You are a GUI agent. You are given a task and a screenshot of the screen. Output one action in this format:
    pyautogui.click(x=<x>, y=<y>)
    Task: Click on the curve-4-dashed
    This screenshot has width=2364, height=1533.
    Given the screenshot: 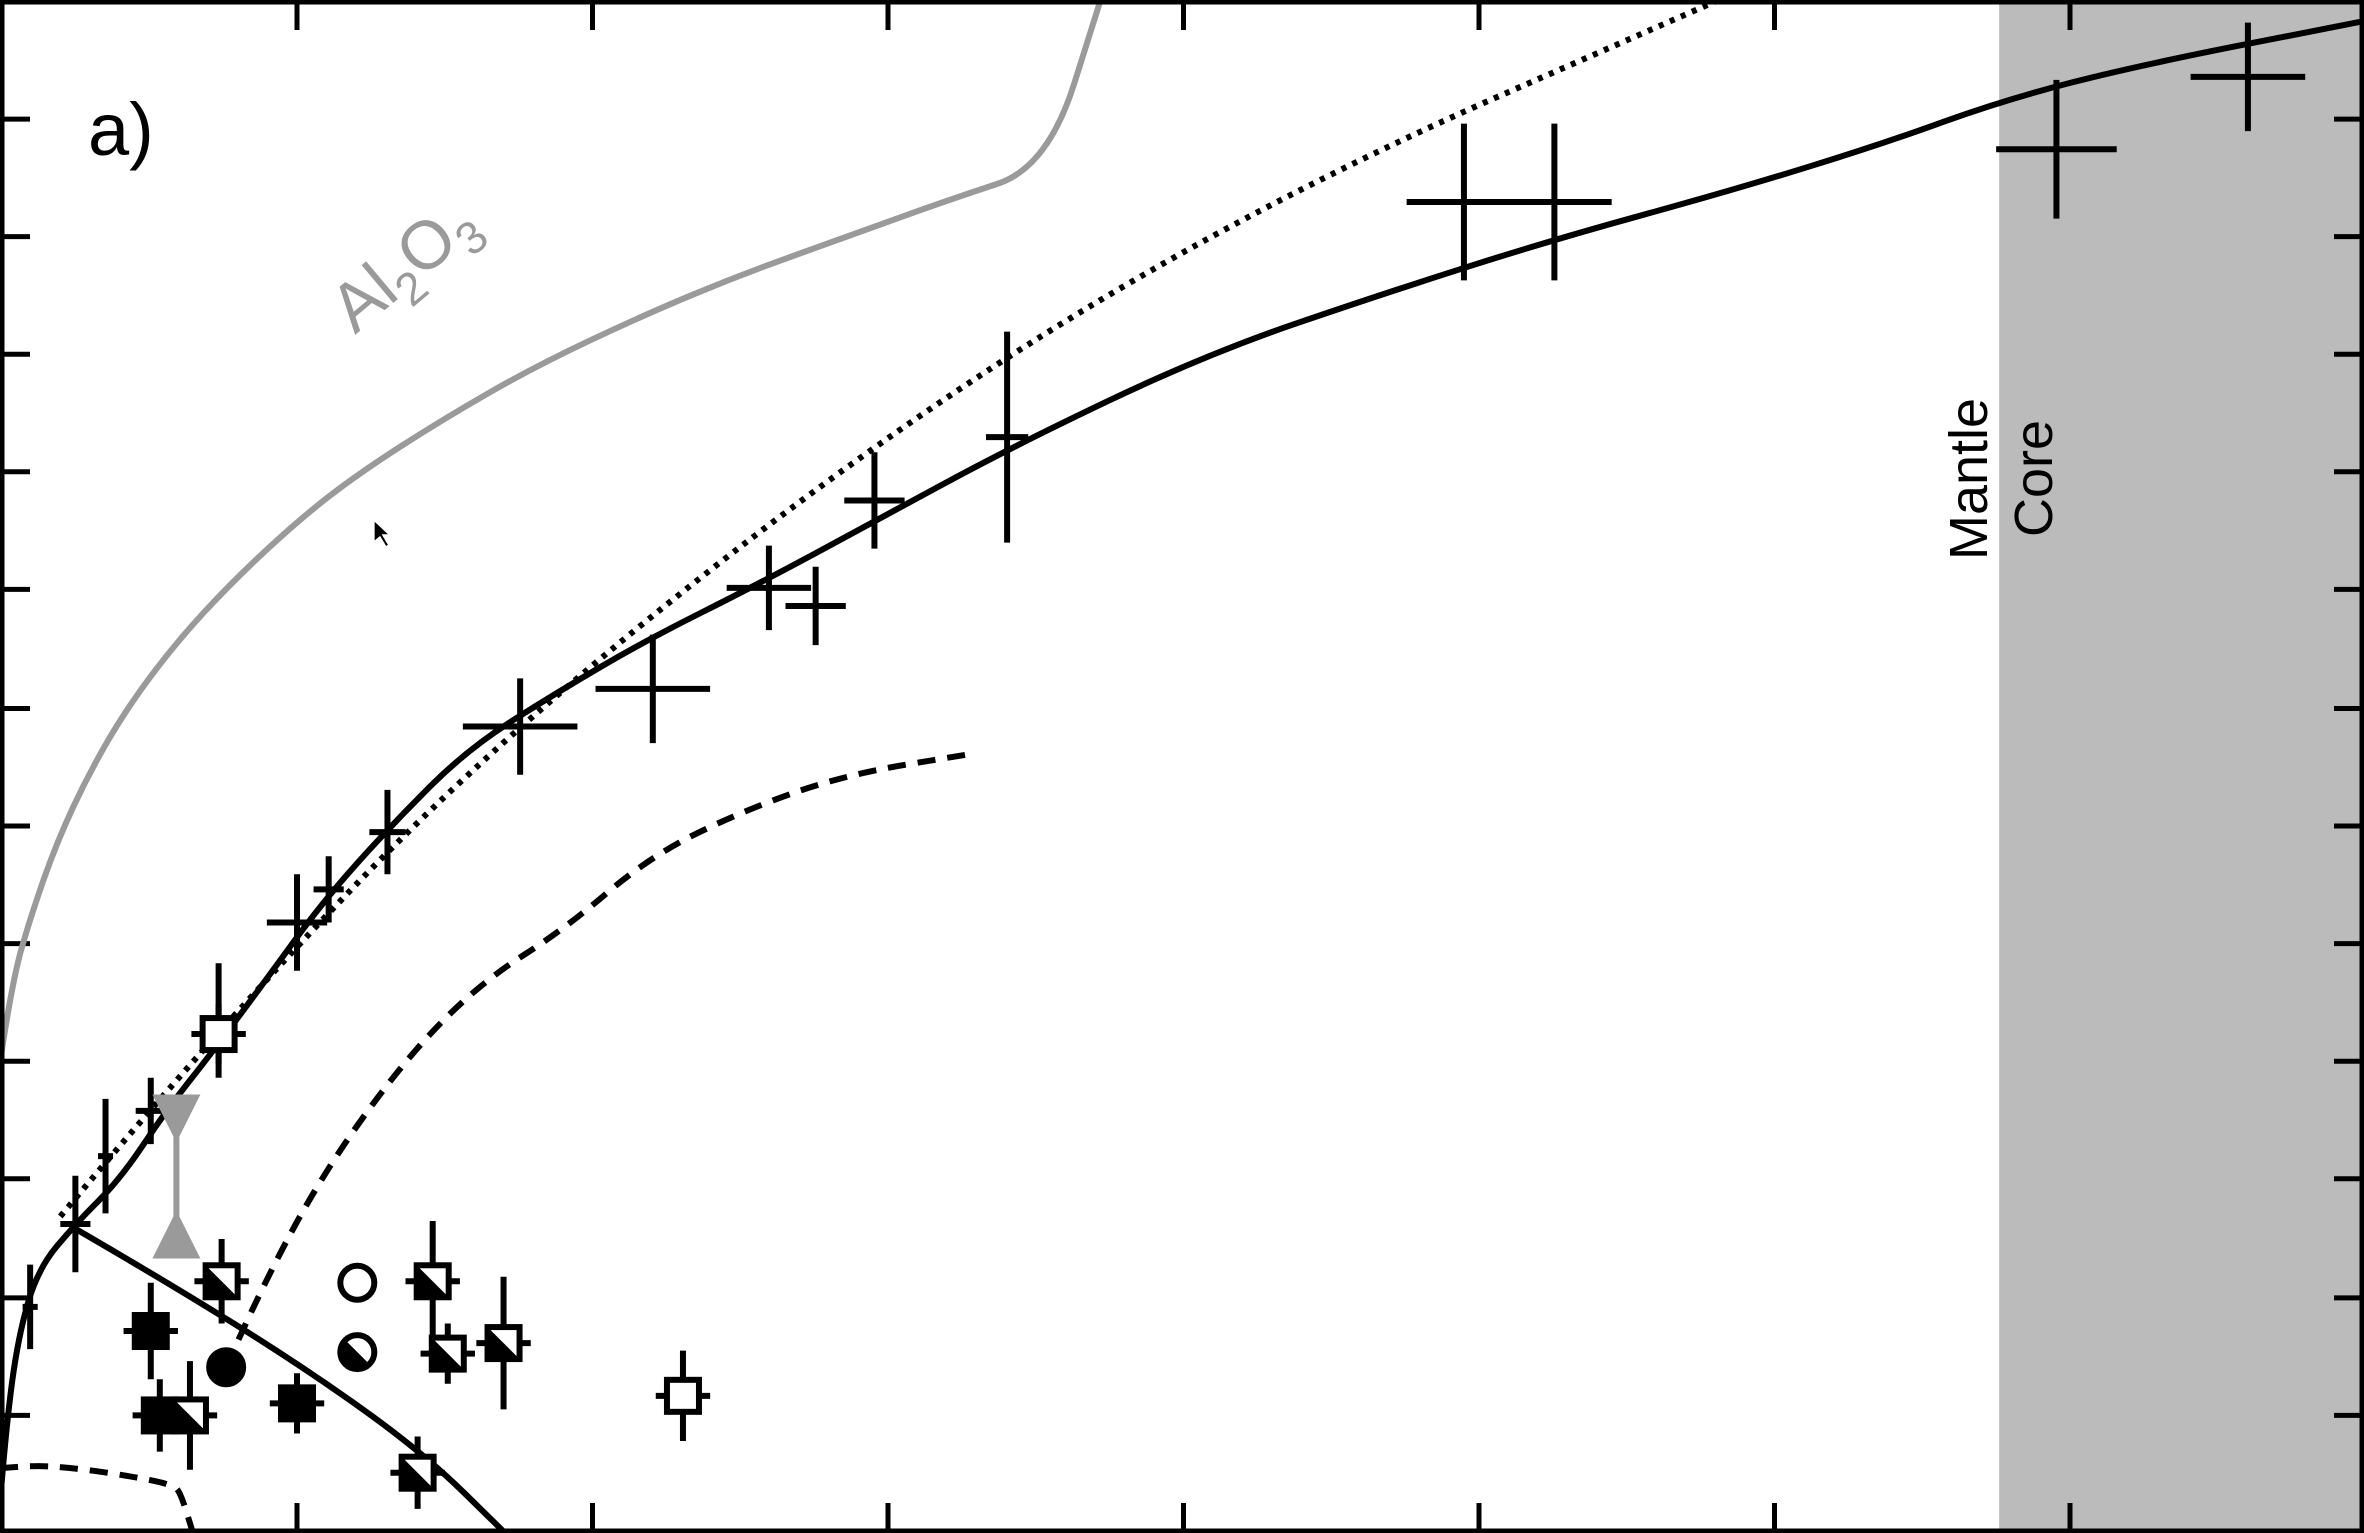 What is the action you would take?
    pyautogui.click(x=598, y=1059)
    